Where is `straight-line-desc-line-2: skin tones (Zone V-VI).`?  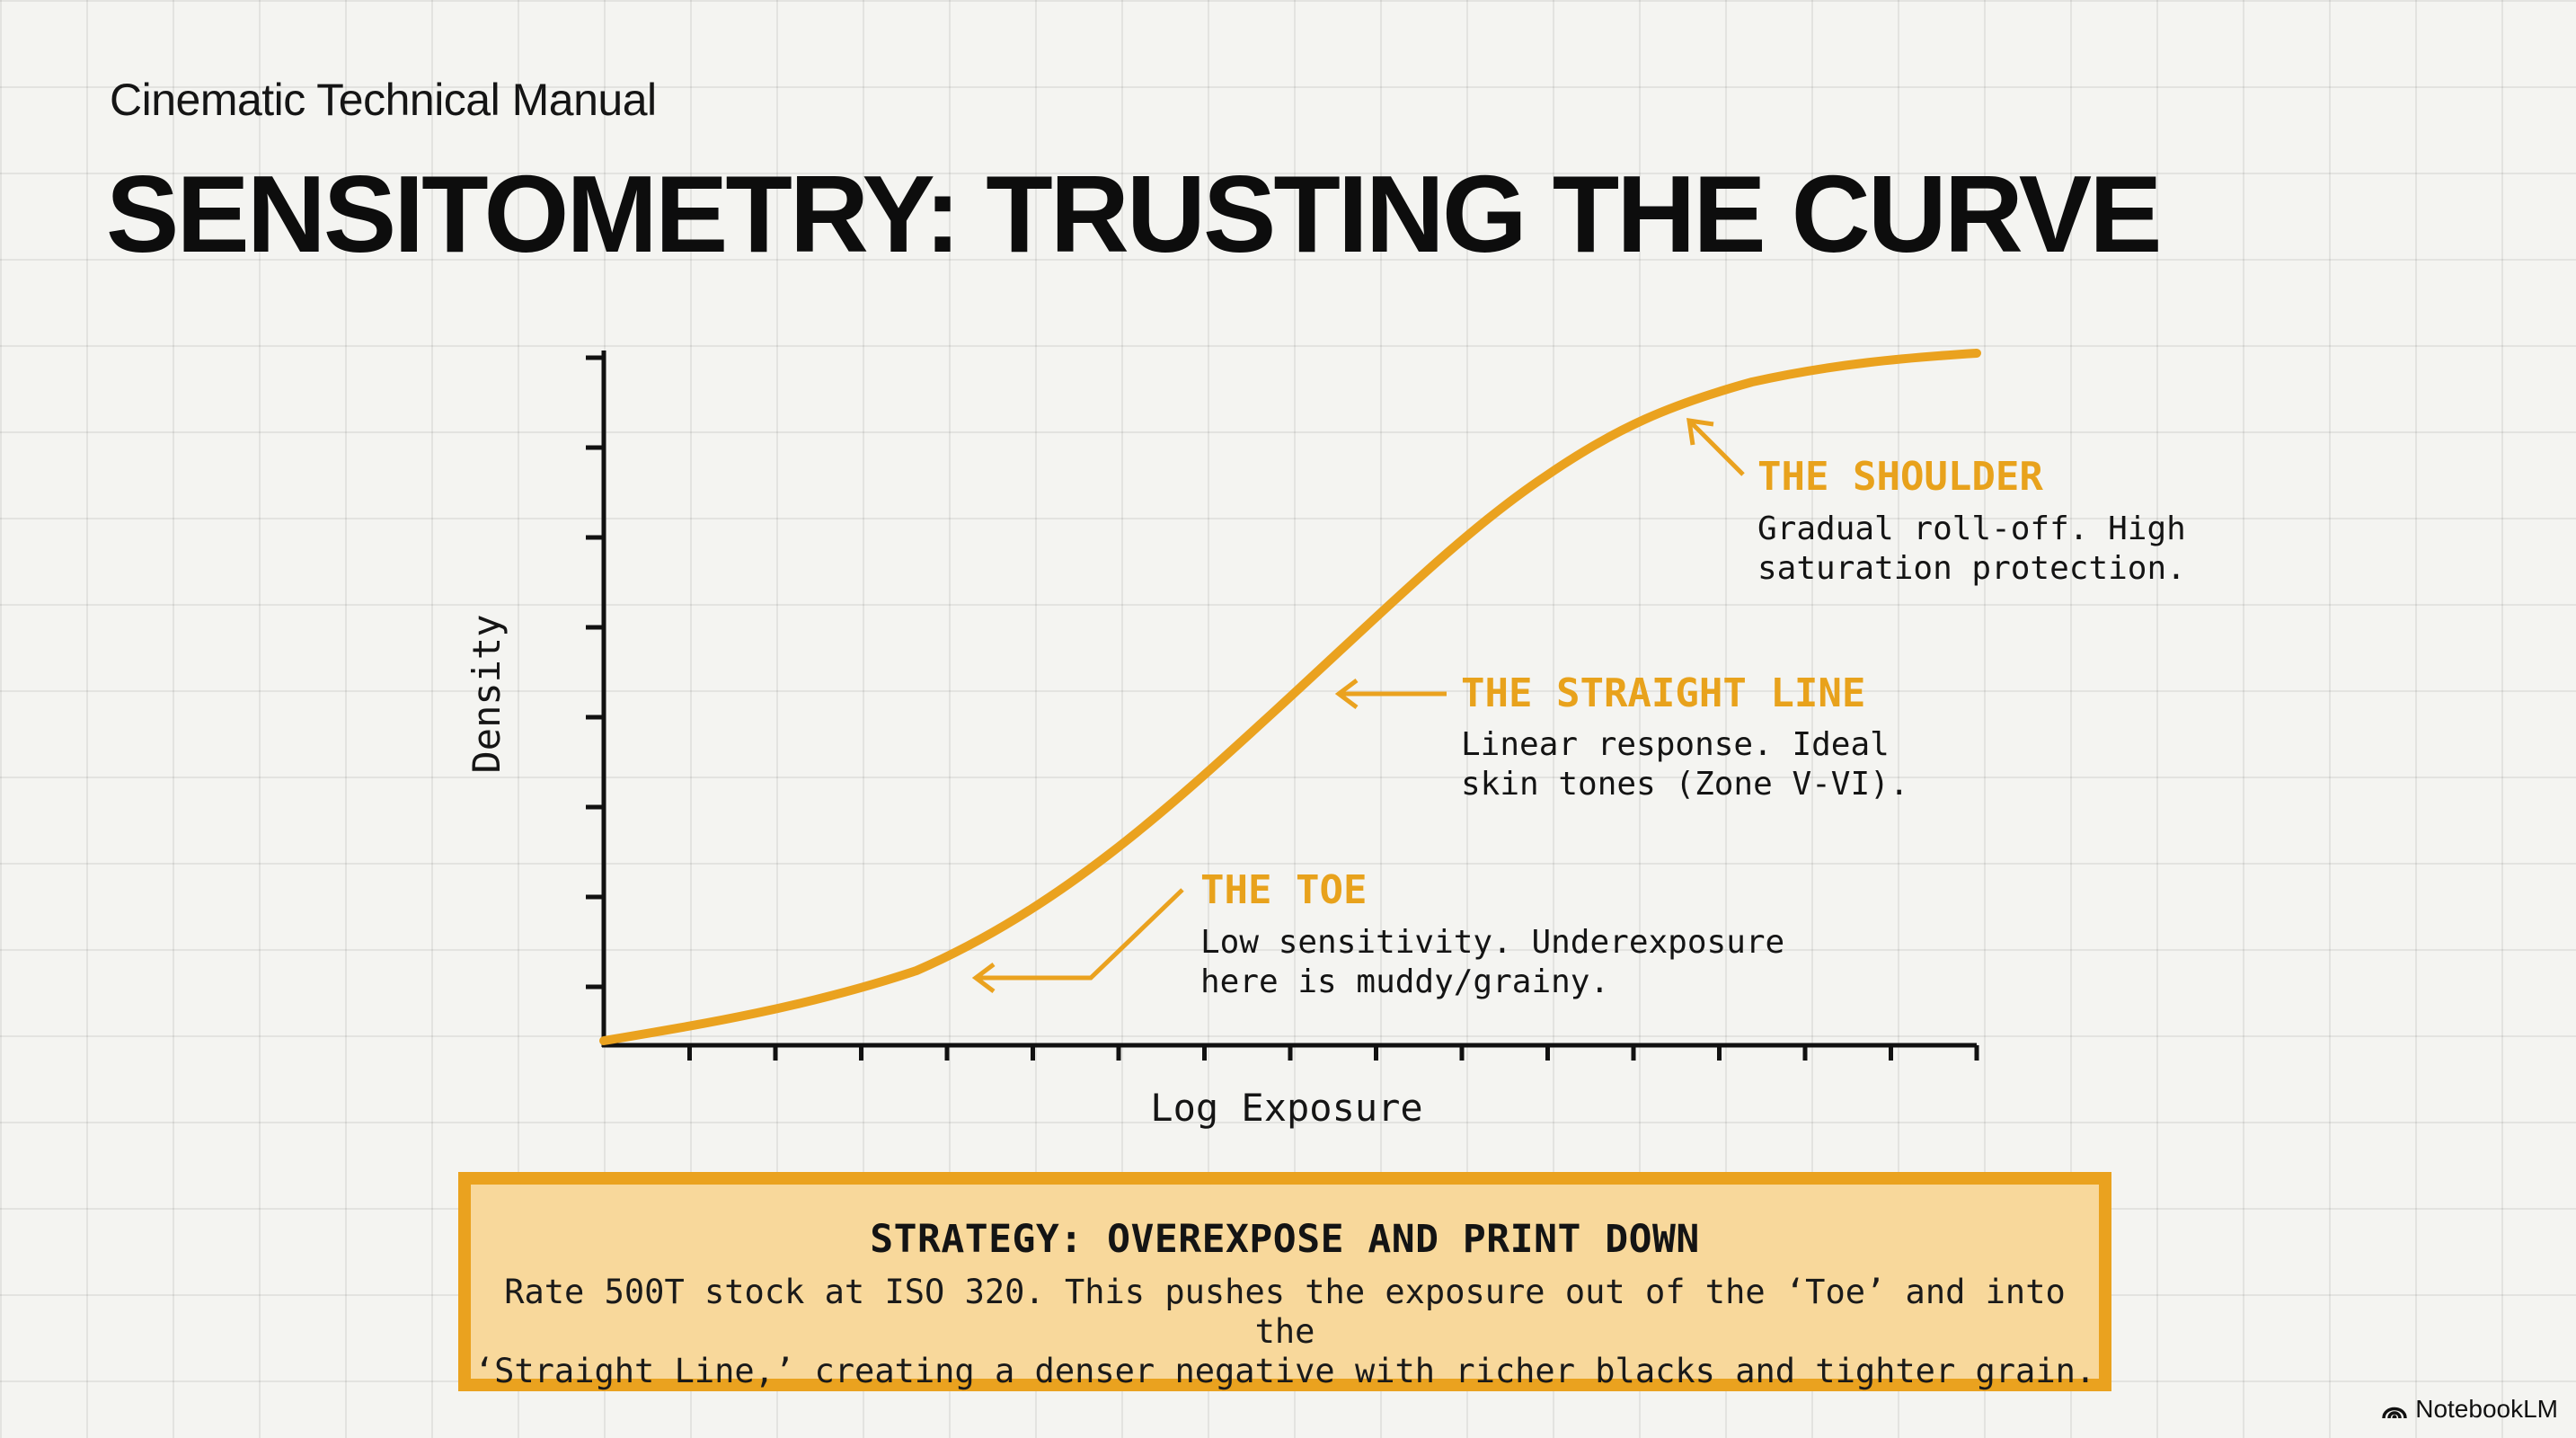
straight-line-desc-line-2: skin tones (Zone V-VI). is located at coordinates (1685, 784).